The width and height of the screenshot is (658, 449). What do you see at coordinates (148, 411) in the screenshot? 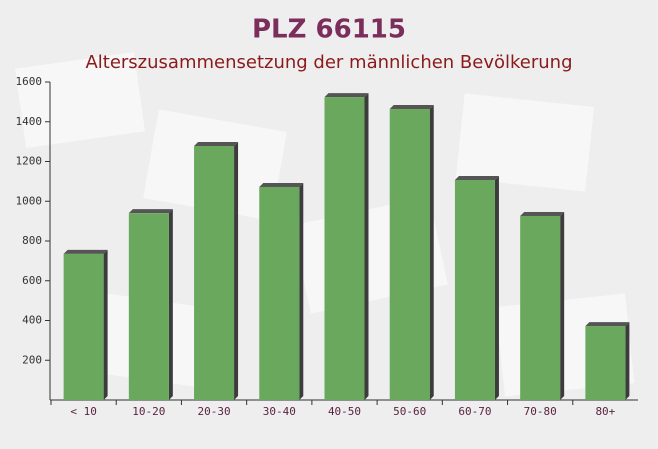
I see `x-tick-label: 10-20` at bounding box center [148, 411].